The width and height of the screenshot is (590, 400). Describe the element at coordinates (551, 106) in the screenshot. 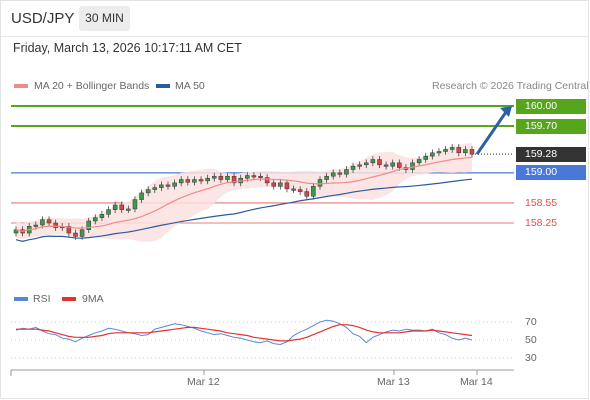

I see `resistance-level-tag: 160.00` at that location.